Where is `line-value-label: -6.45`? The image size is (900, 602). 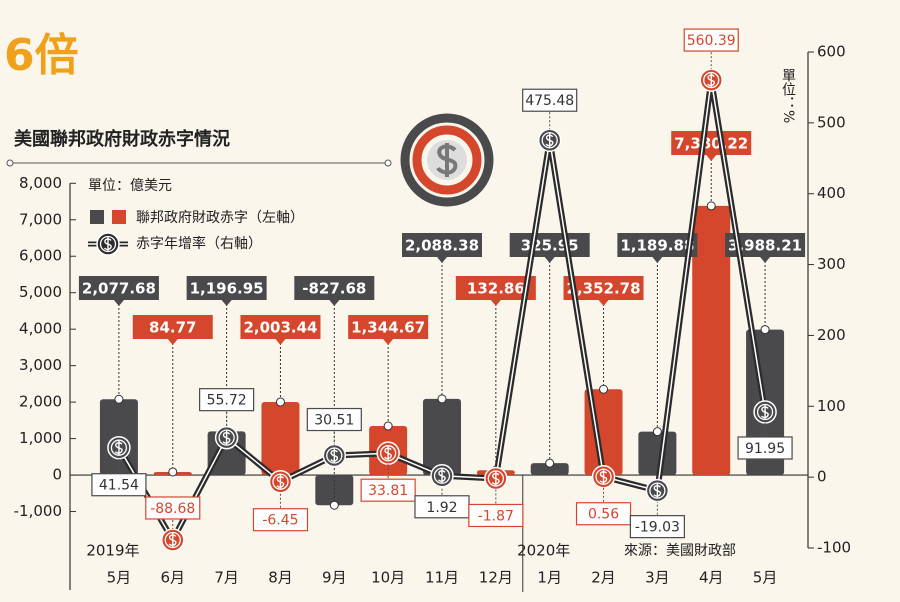 line-value-label: -6.45 is located at coordinates (280, 521).